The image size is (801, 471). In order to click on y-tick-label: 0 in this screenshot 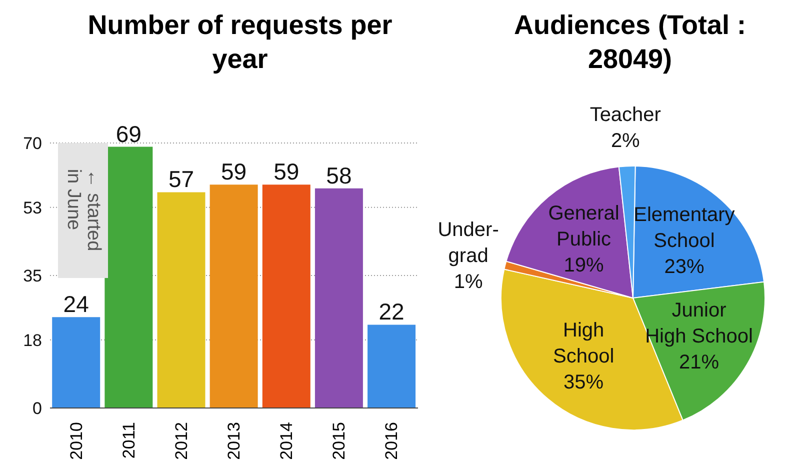, I will do `click(37, 408)`.